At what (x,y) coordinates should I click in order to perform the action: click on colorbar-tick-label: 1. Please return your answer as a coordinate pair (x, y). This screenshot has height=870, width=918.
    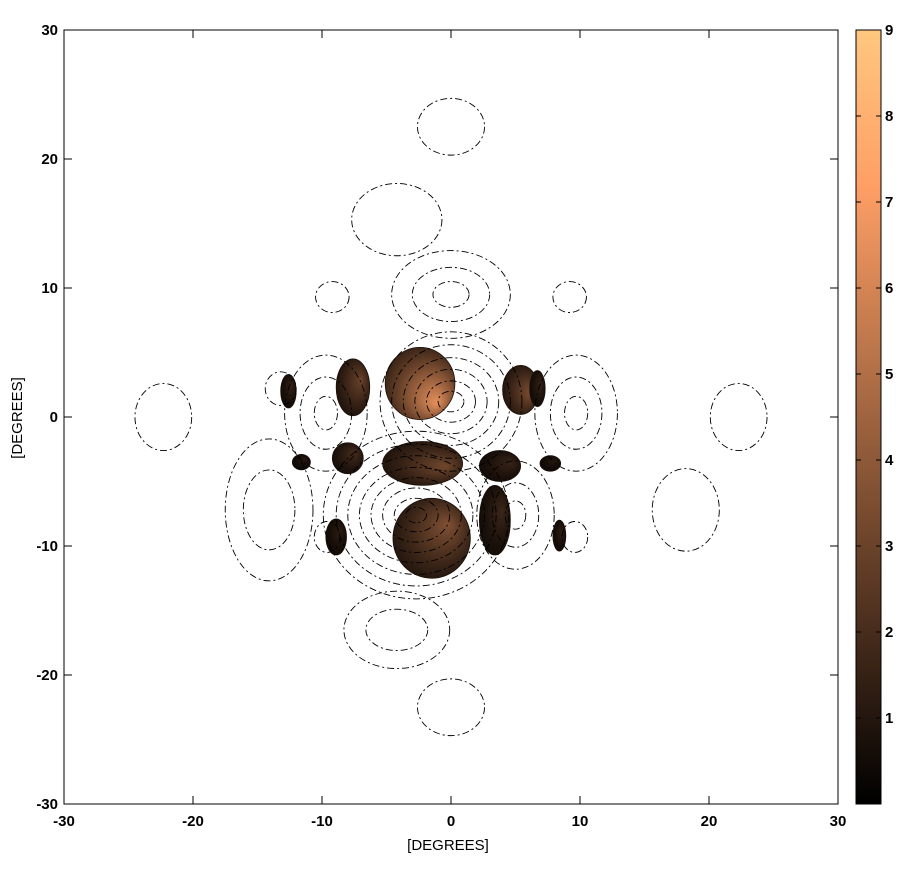
    Looking at the image, I should click on (889, 718).